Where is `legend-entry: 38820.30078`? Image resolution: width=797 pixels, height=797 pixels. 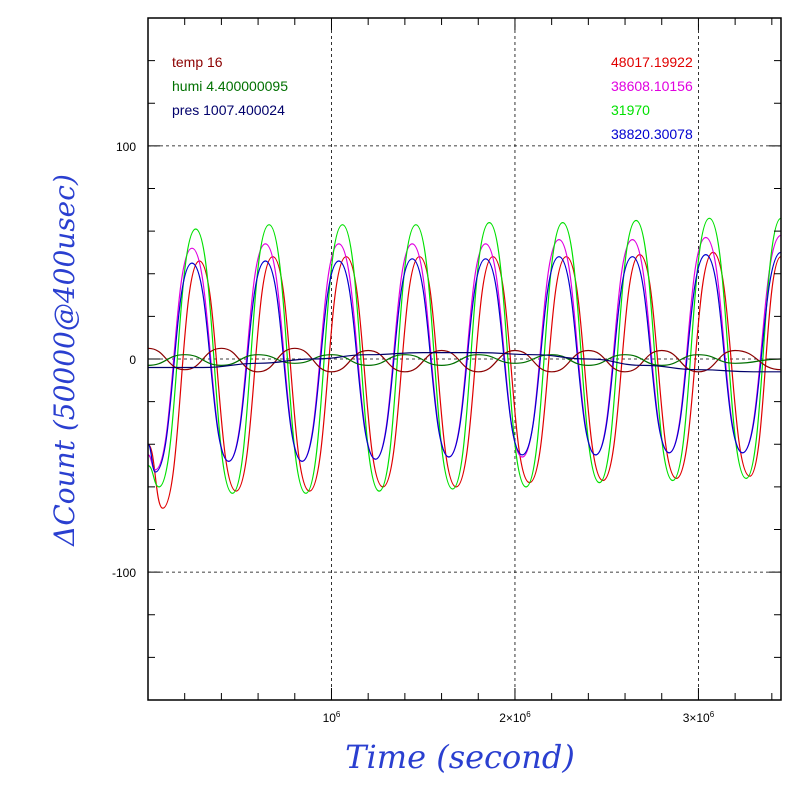 legend-entry: 38820.30078 is located at coordinates (652, 134).